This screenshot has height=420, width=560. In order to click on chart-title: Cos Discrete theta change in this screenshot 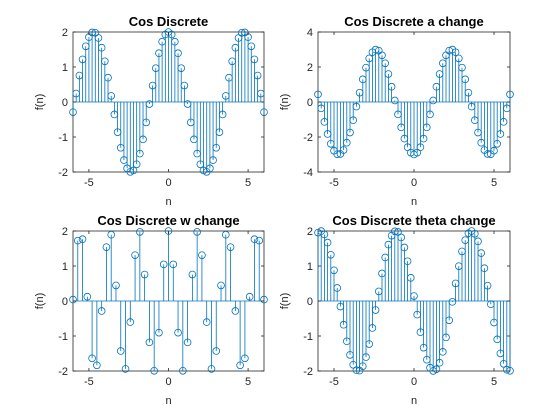, I will do `click(413, 220)`.